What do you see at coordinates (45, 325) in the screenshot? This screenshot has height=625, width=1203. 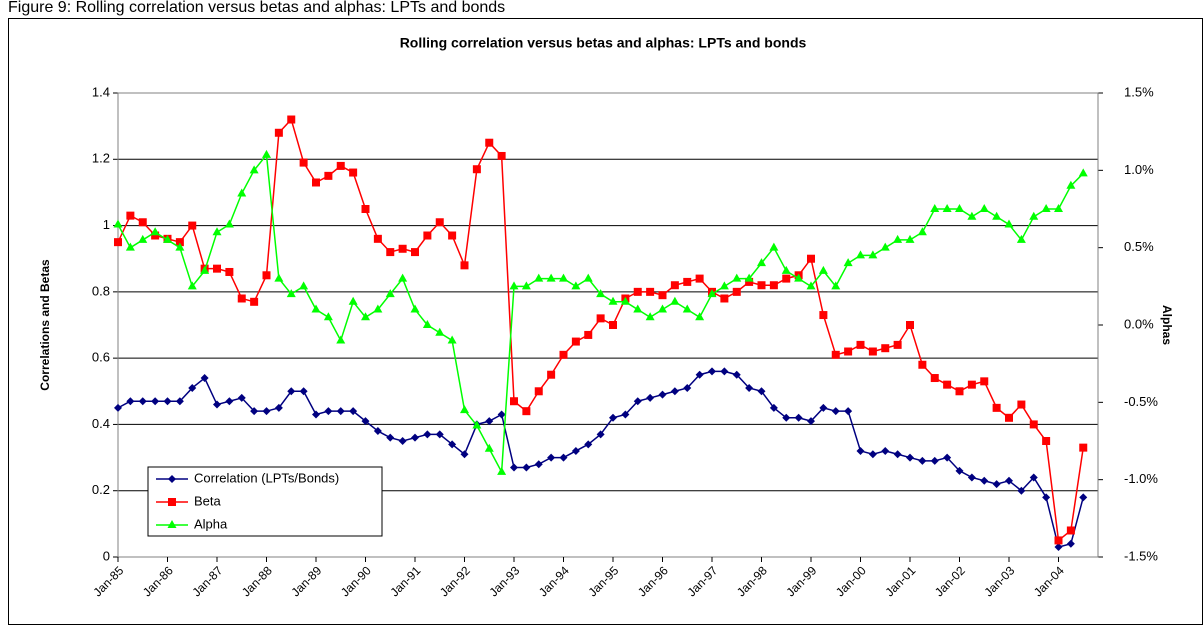 I see `y-axis-label: Correlations and Betas` at bounding box center [45, 325].